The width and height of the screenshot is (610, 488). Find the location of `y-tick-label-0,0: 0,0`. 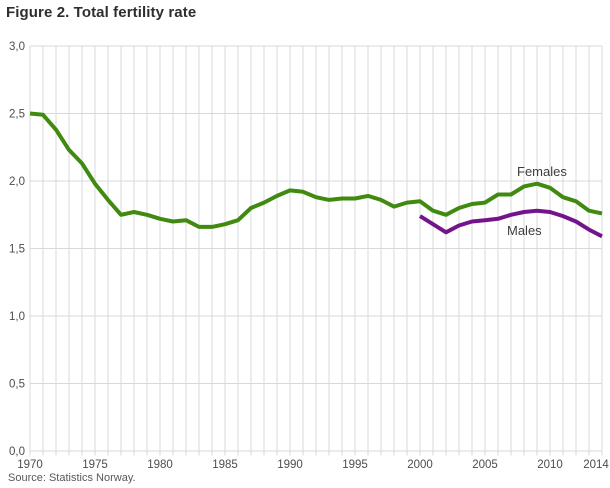

y-tick-label-0,0: 0,0 is located at coordinates (17, 452).